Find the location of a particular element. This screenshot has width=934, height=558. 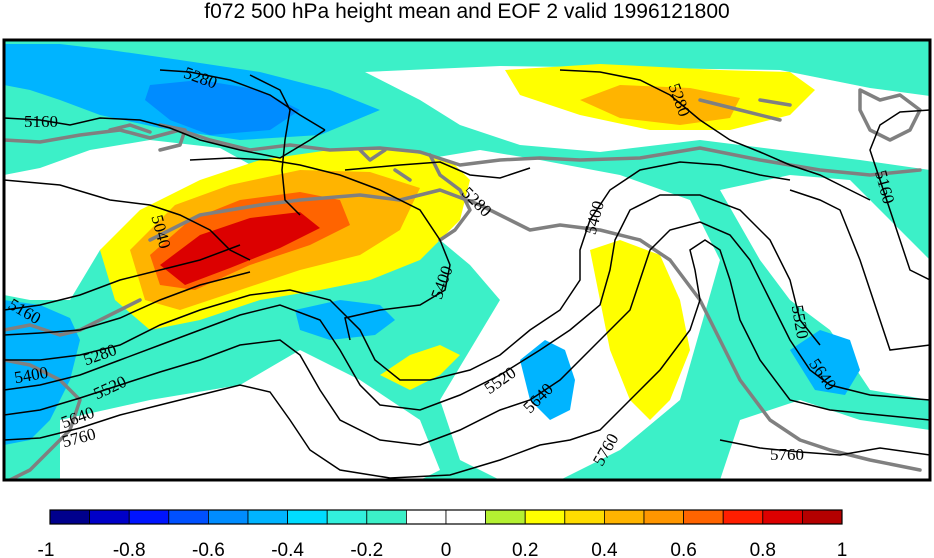

contour-5280-east is located at coordinates (715, 135).